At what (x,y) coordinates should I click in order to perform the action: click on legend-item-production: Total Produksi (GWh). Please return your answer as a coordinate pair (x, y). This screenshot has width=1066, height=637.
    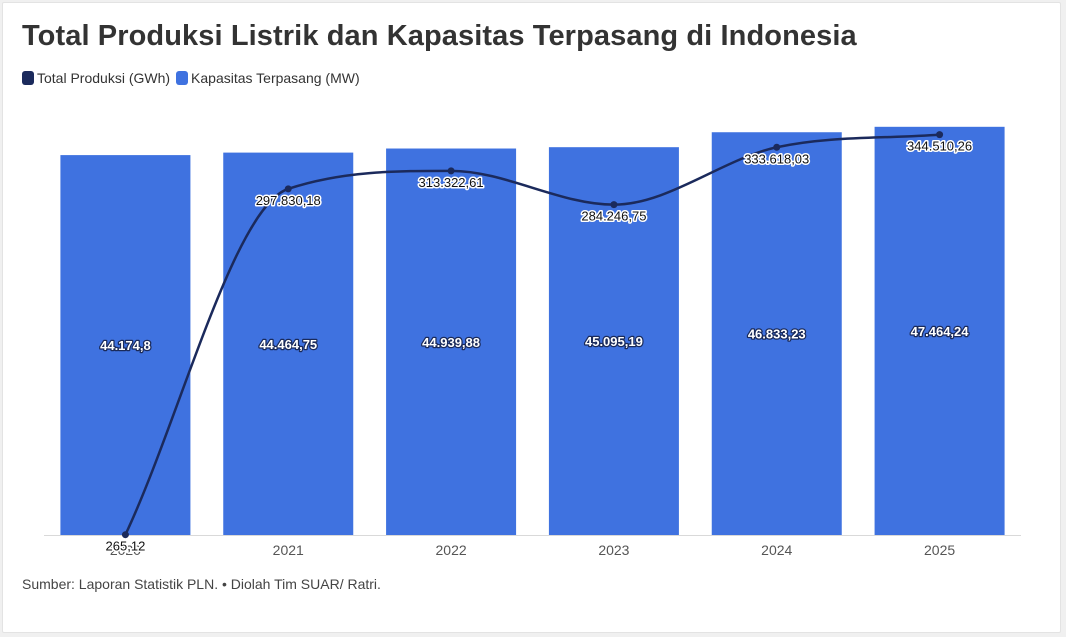
    Looking at the image, I should click on (96, 78).